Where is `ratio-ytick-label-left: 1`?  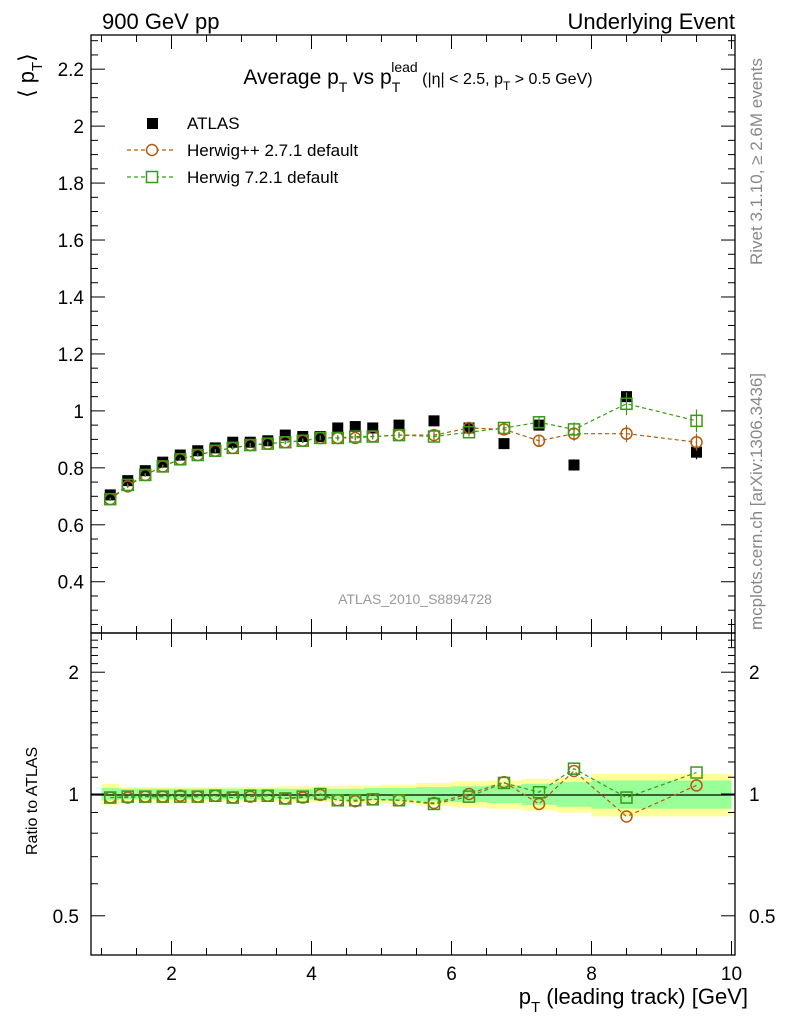 ratio-ytick-label-left: 1 is located at coordinates (73, 795).